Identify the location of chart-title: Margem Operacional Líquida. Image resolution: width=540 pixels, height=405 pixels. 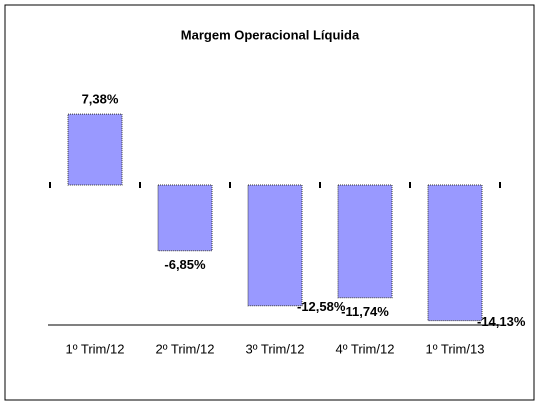
(270, 34).